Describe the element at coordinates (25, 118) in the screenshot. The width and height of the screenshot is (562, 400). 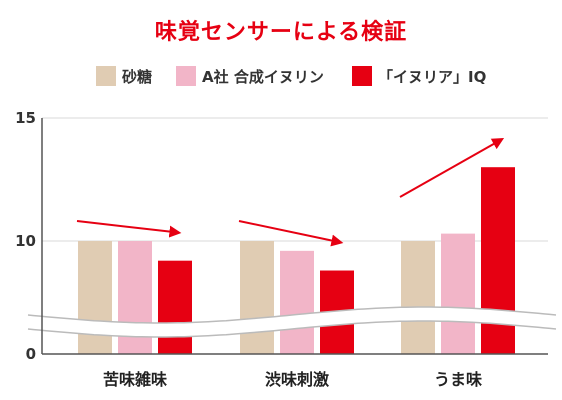
I see `y-tick-15: 15` at that location.